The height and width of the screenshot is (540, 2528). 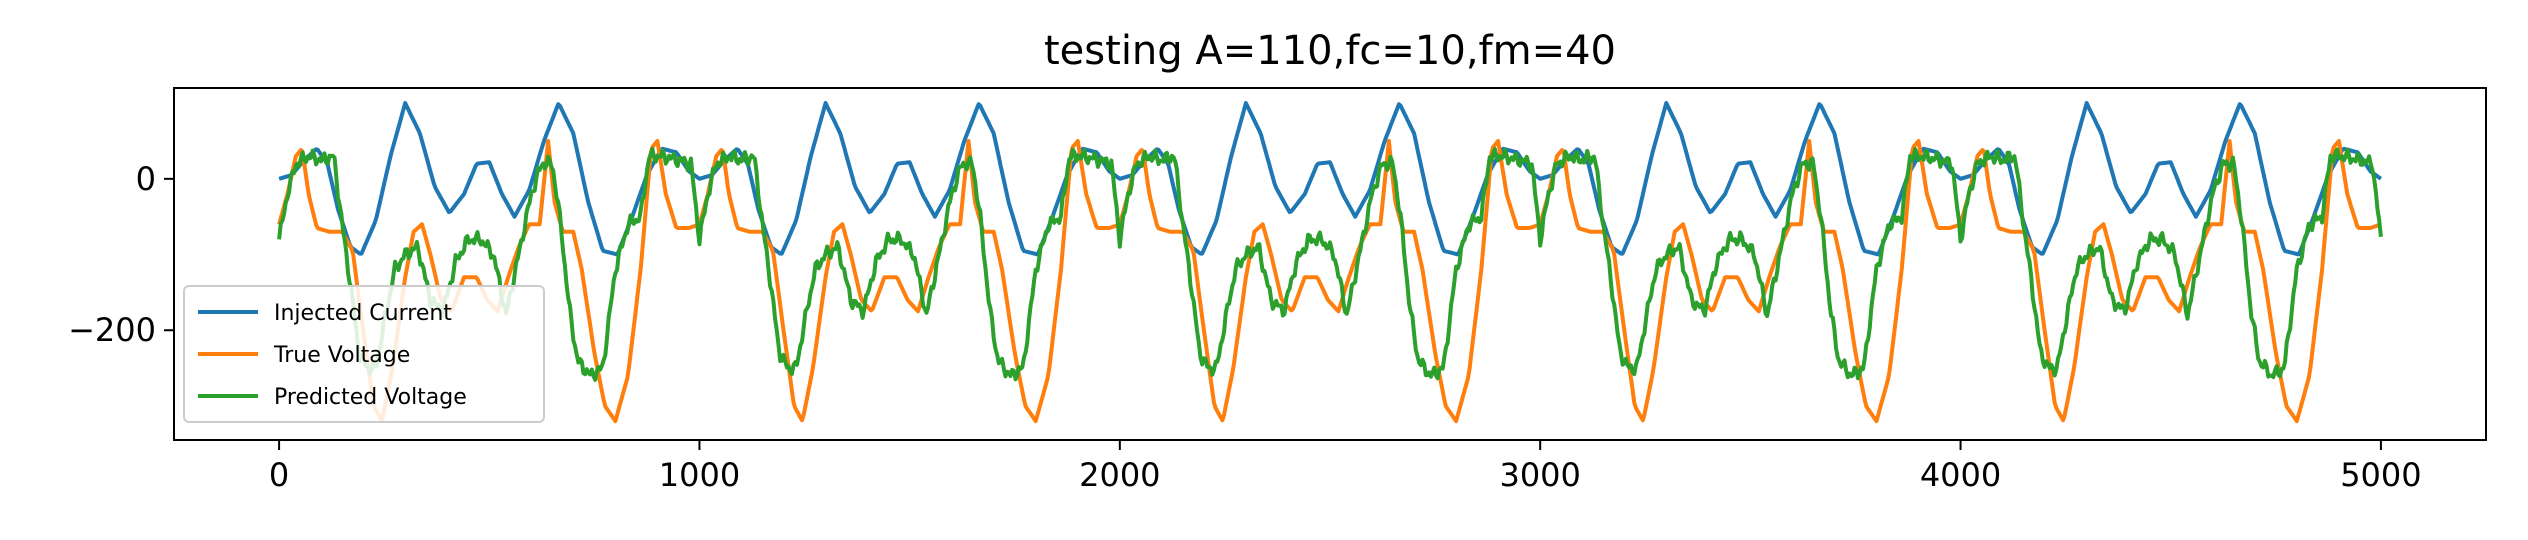 I want to click on legend-label: Predicted Voltage, so click(x=370, y=397).